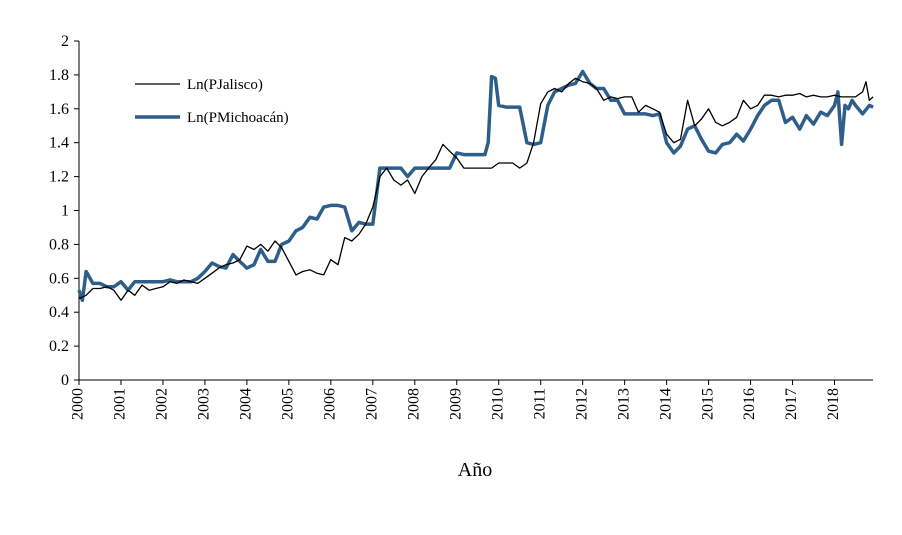  I want to click on y-tick-label: 0.4, so click(59, 312).